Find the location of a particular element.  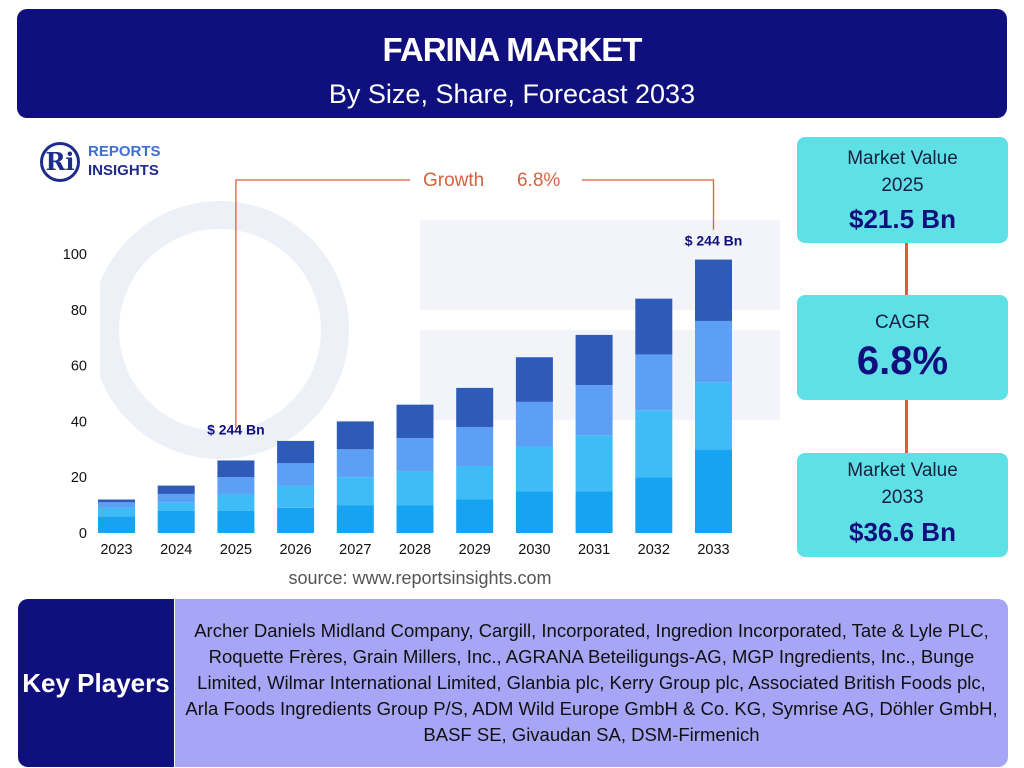

card-value: $21.5 Bn is located at coordinates (902, 219).